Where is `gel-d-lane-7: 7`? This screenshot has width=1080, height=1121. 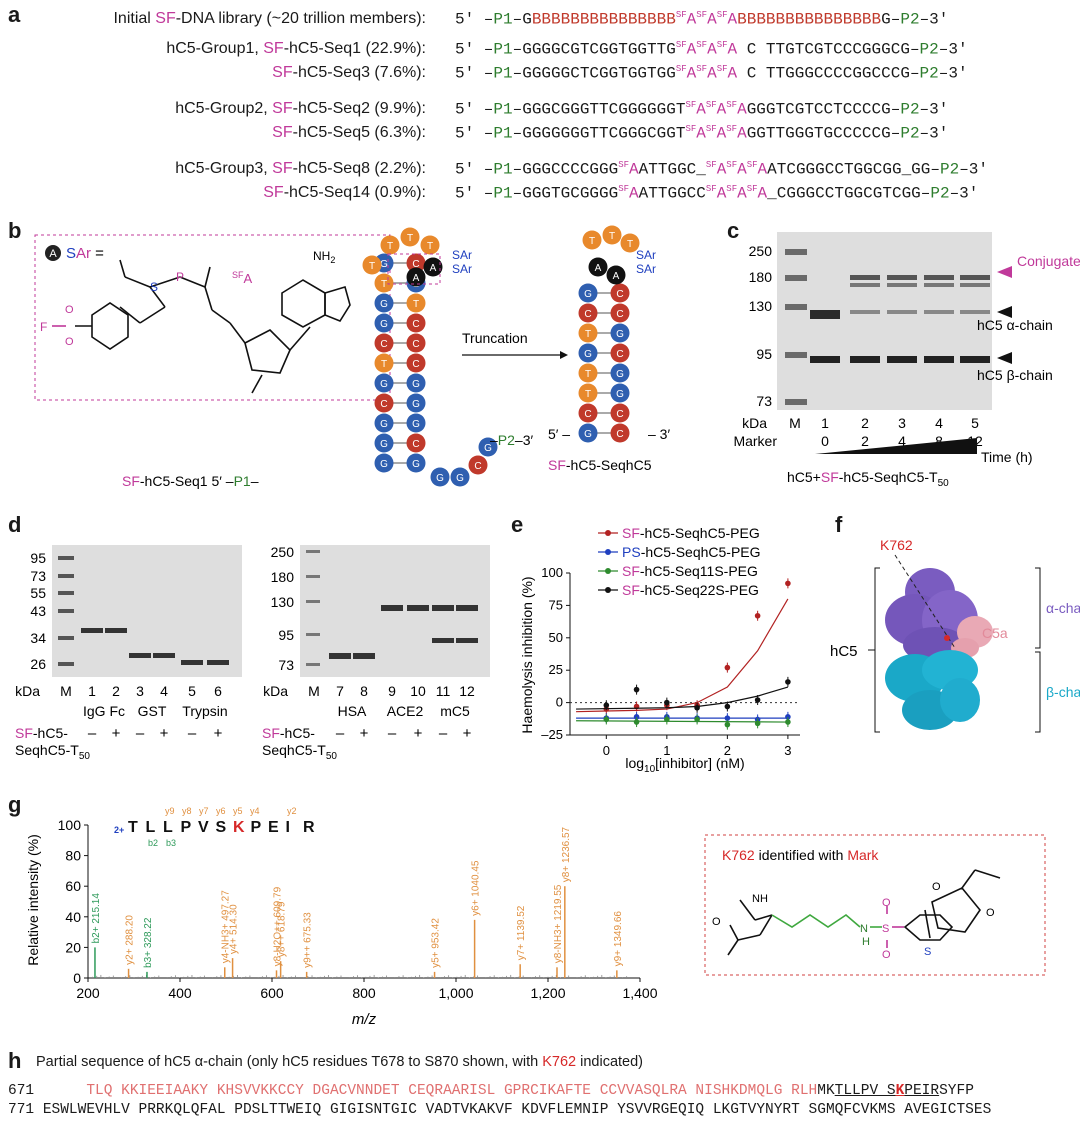 gel-d-lane-7: 7 is located at coordinates (340, 691).